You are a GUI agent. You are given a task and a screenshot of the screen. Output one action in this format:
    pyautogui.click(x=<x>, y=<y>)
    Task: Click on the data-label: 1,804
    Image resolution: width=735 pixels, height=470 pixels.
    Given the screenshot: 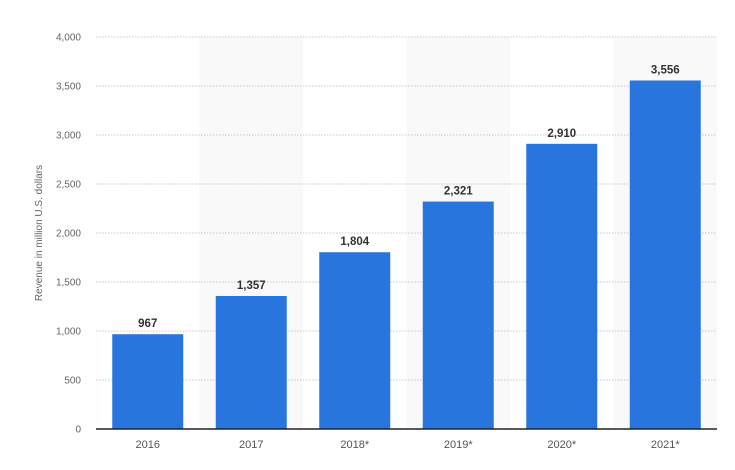 What is the action you would take?
    pyautogui.click(x=354, y=242)
    